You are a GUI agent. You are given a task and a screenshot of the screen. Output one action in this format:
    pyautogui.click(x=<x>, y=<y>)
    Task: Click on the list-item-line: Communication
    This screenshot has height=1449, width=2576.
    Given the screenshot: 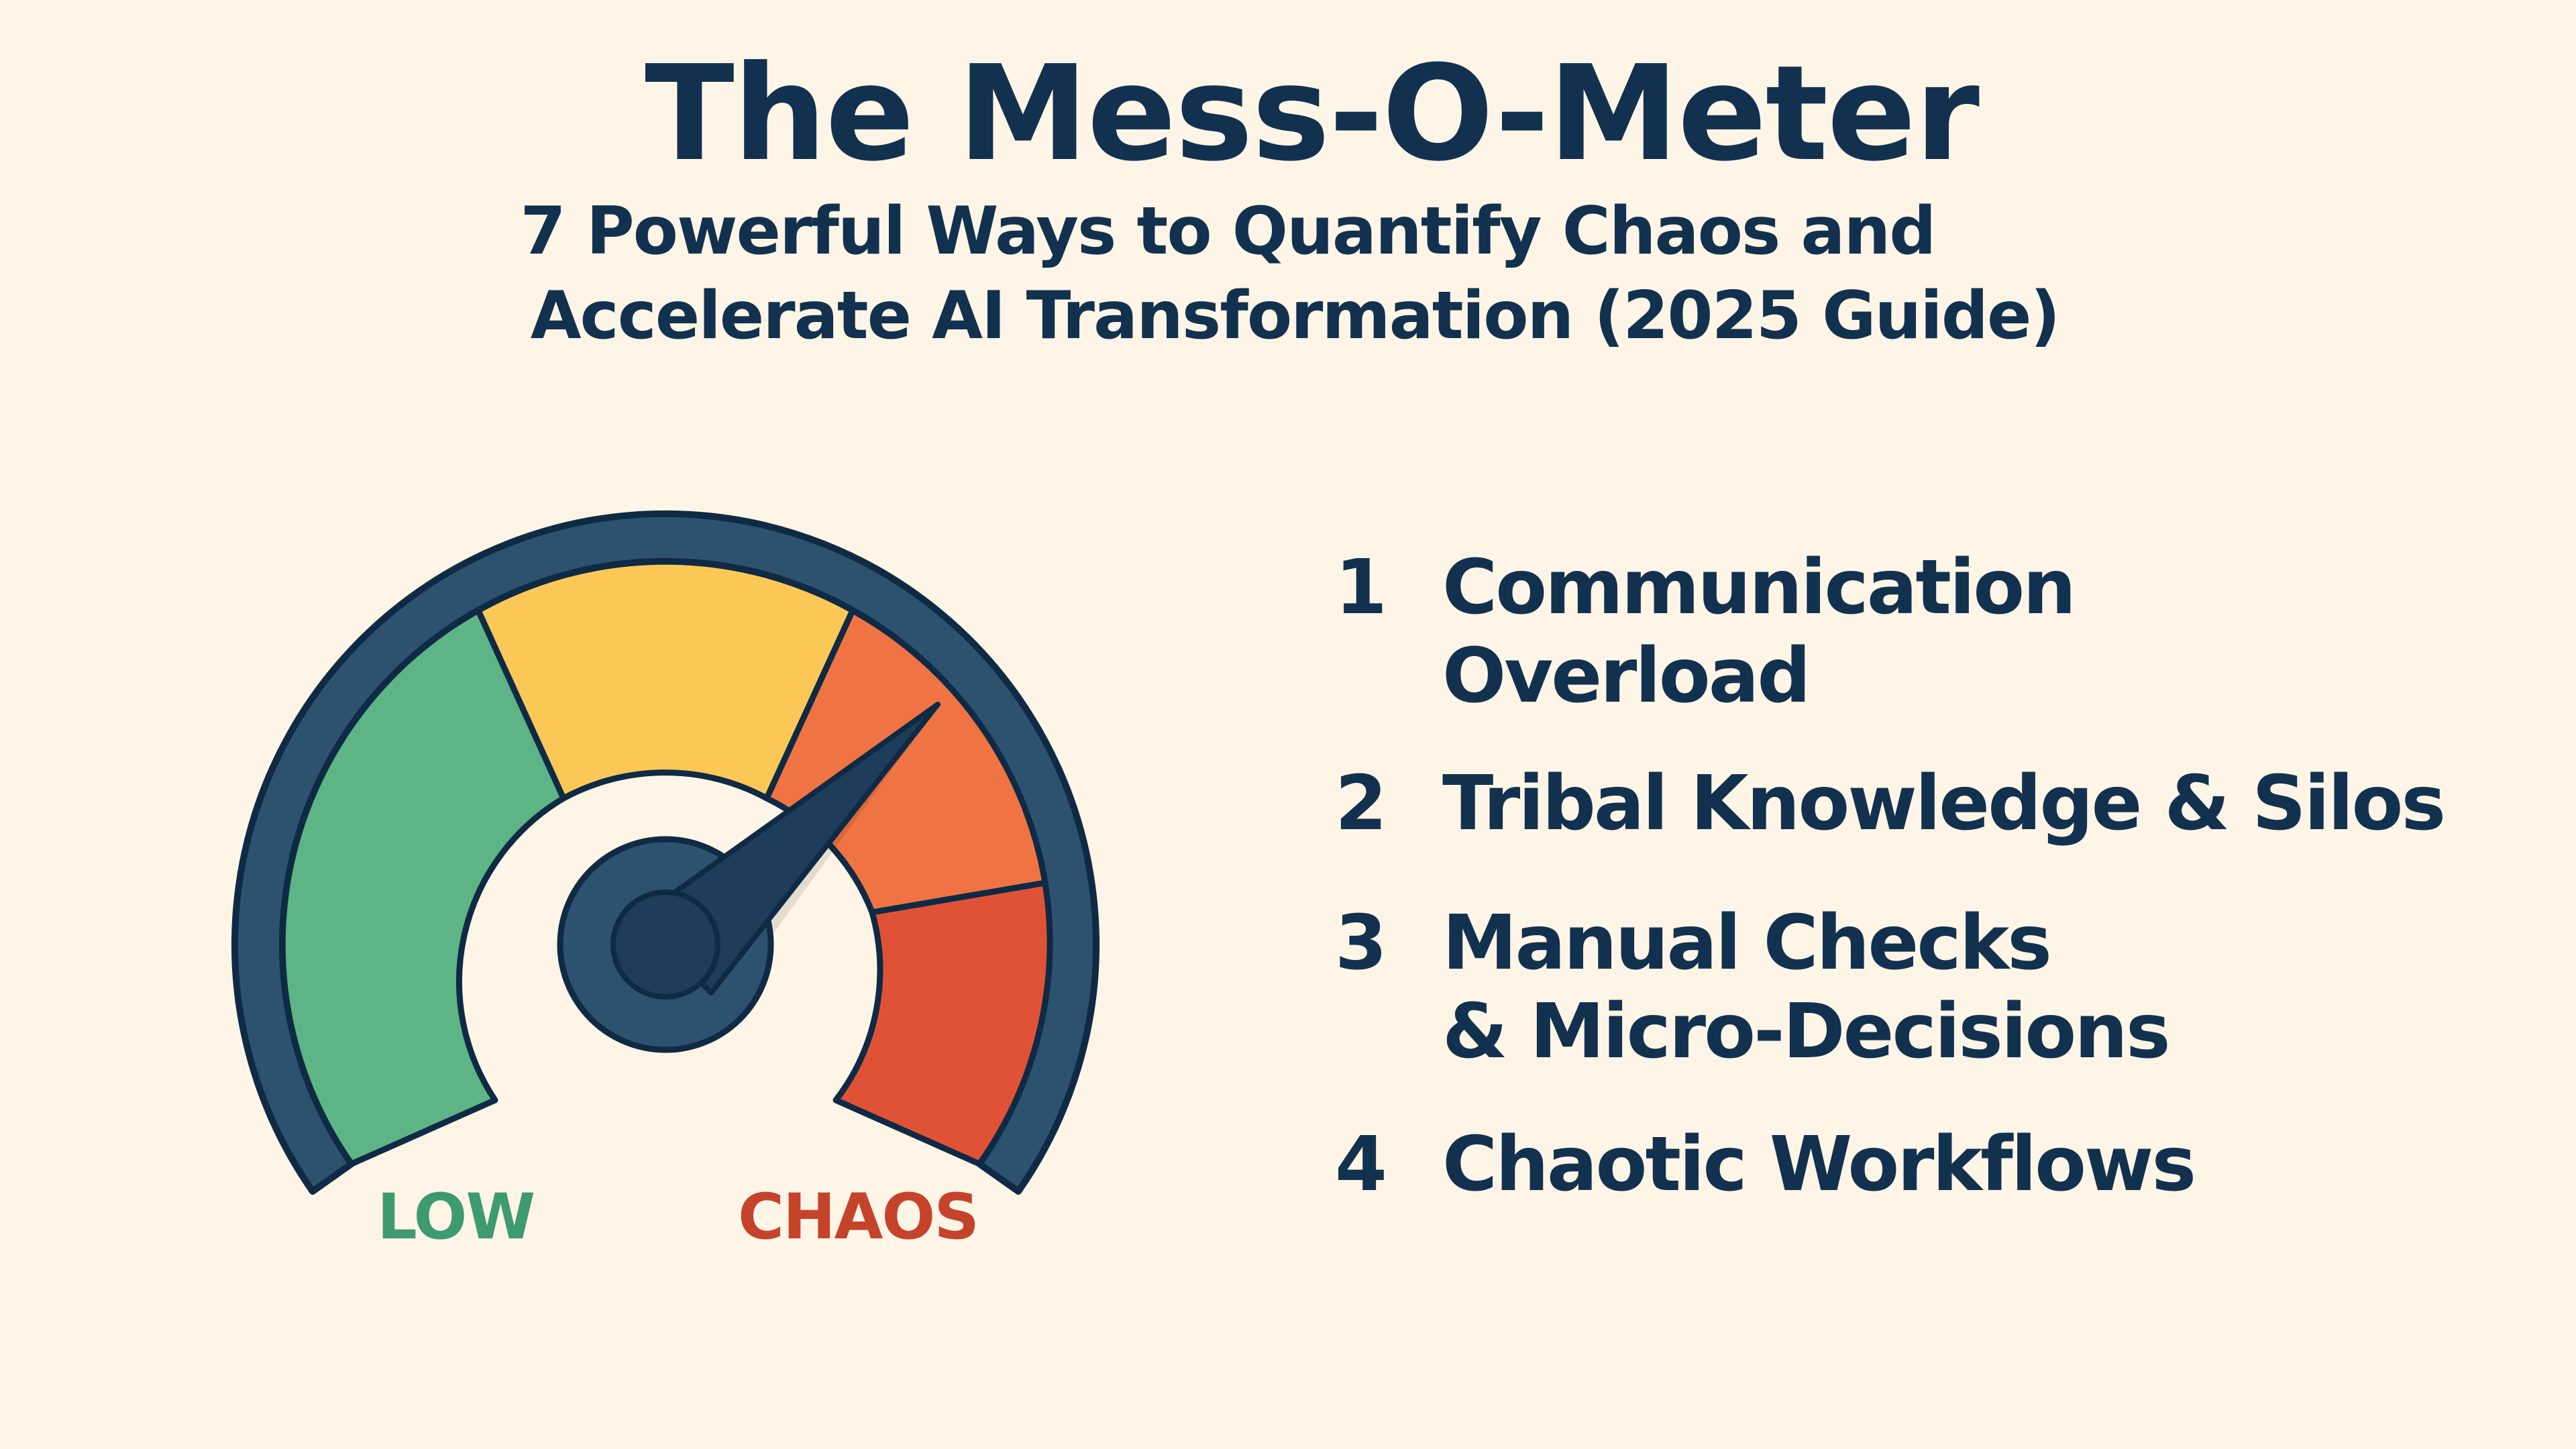 What is the action you would take?
    pyautogui.click(x=1759, y=587)
    